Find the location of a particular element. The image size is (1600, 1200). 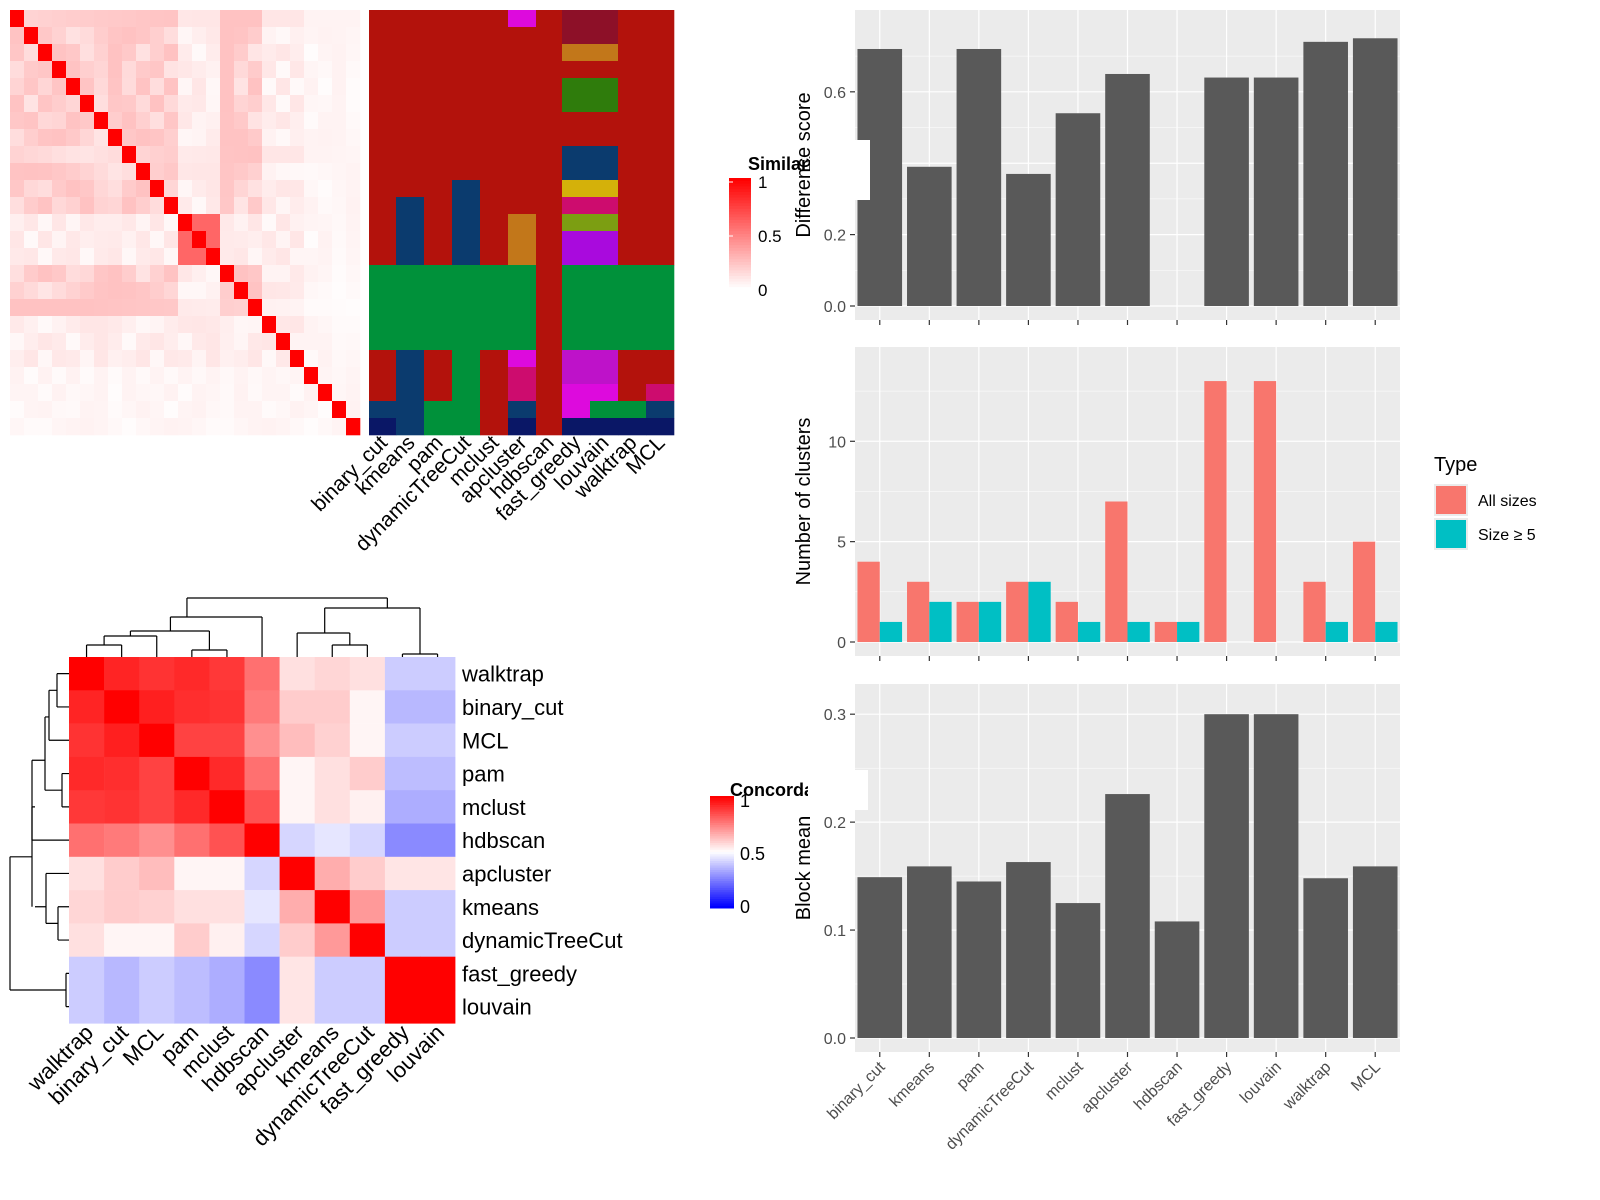

similarity-legend-clip is located at coordinates (840, 170).